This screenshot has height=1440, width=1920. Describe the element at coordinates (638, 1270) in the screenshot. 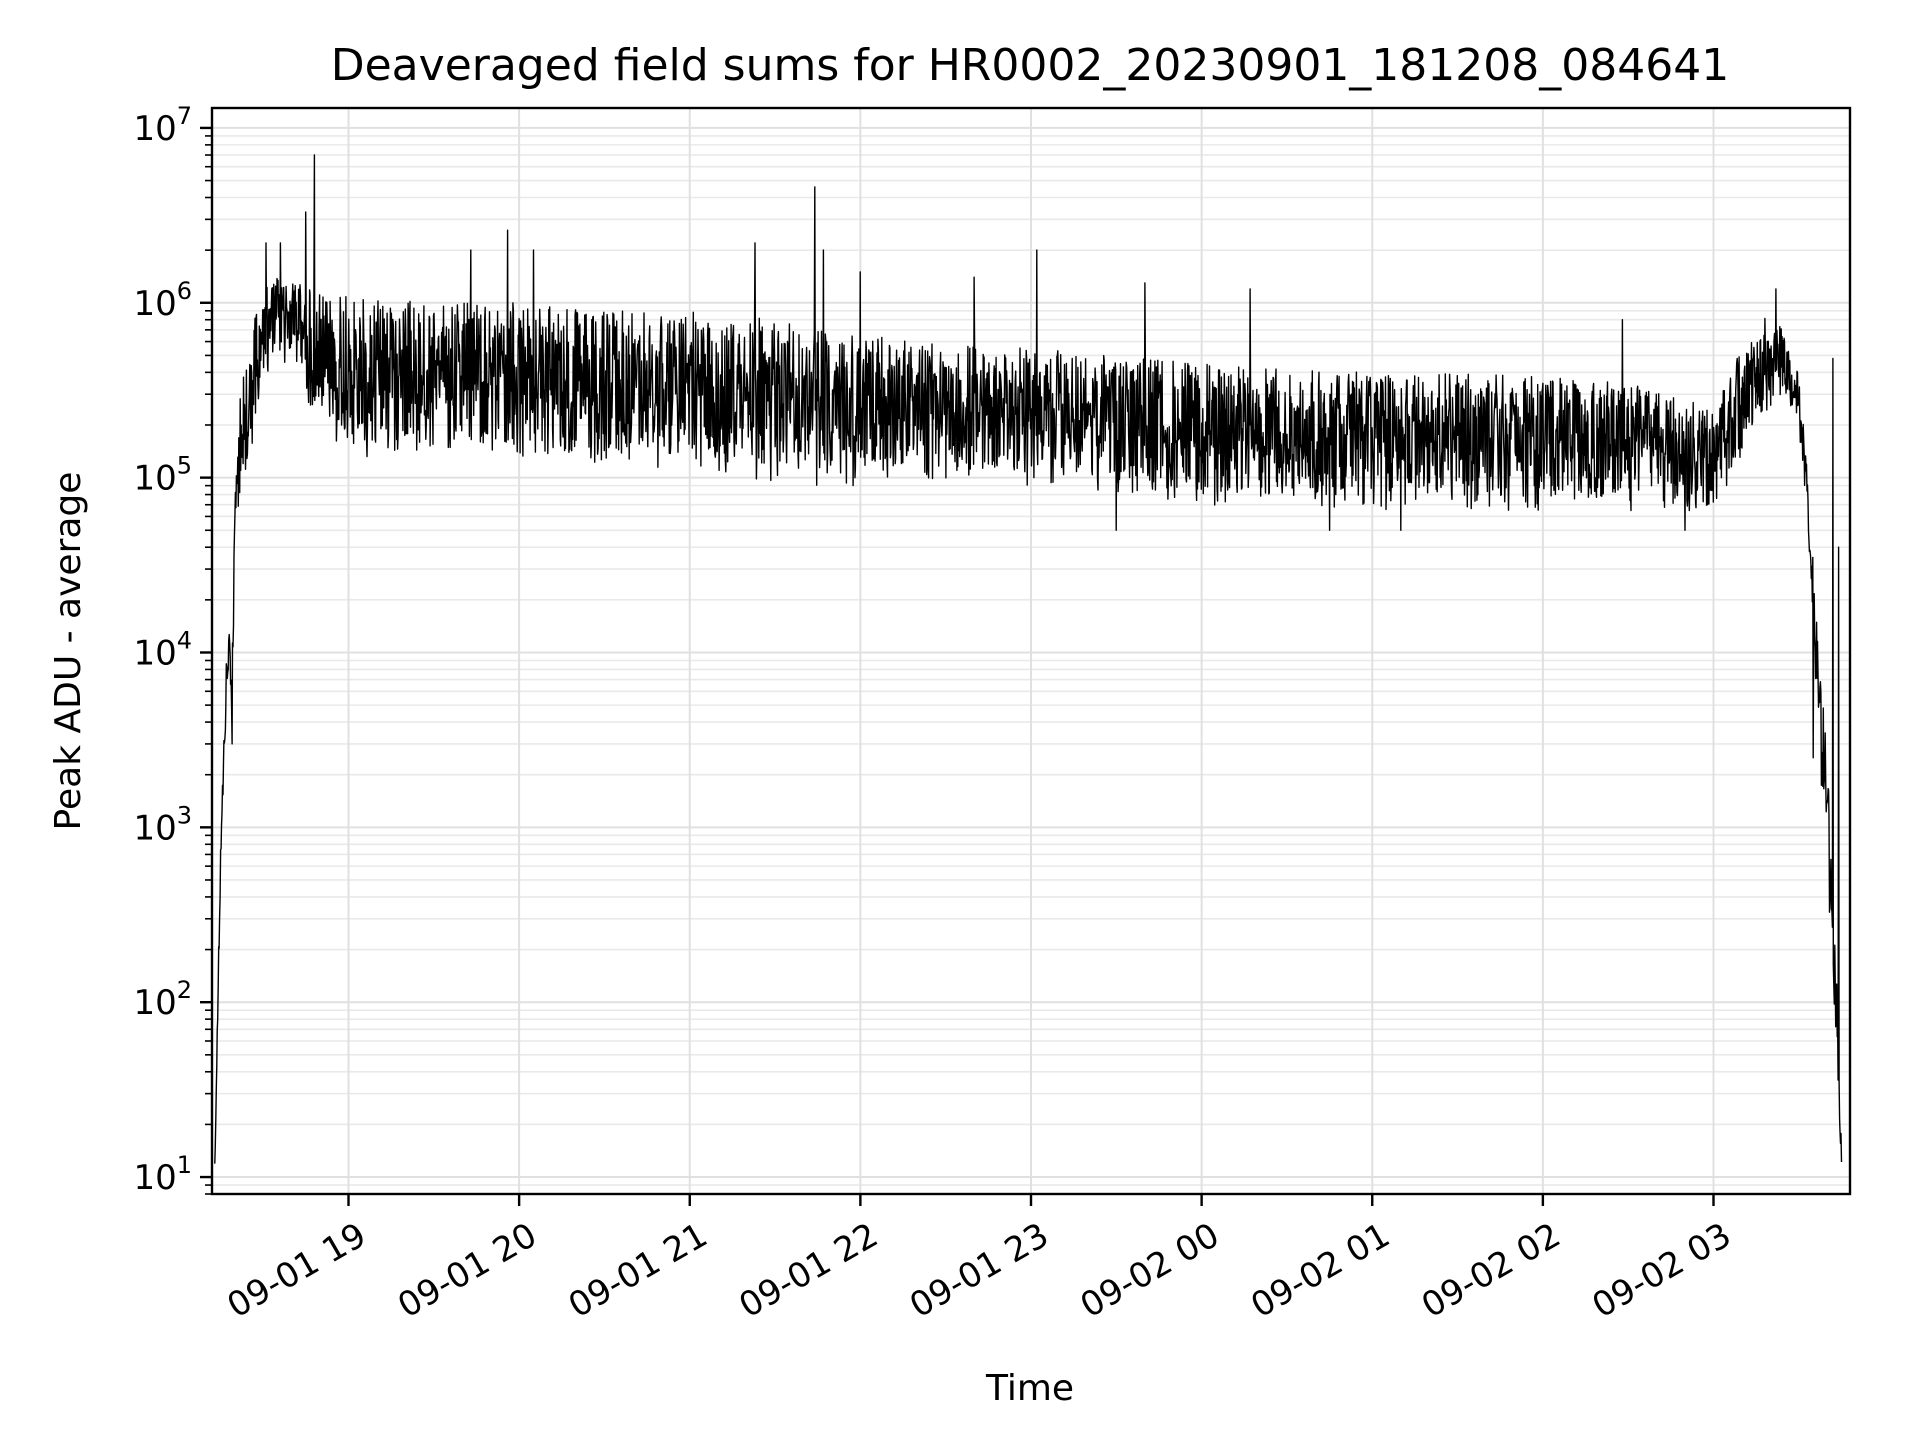

I see `x-tick-label: 09-01 21` at that location.